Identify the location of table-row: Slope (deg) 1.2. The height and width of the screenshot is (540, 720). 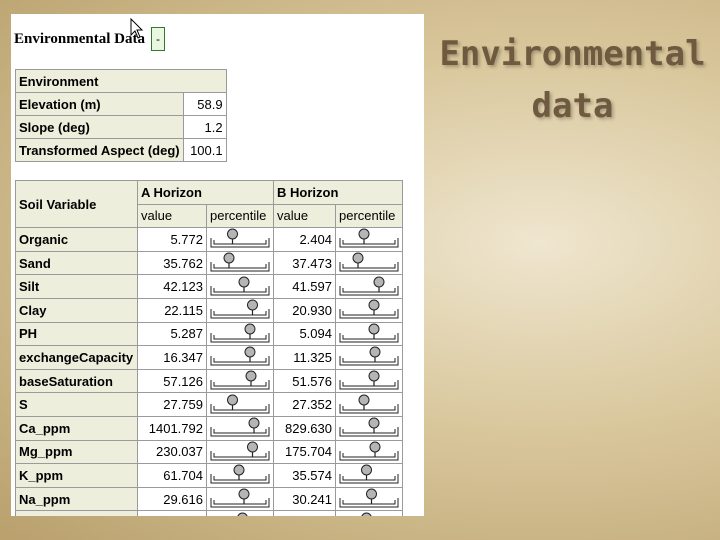
(121, 127).